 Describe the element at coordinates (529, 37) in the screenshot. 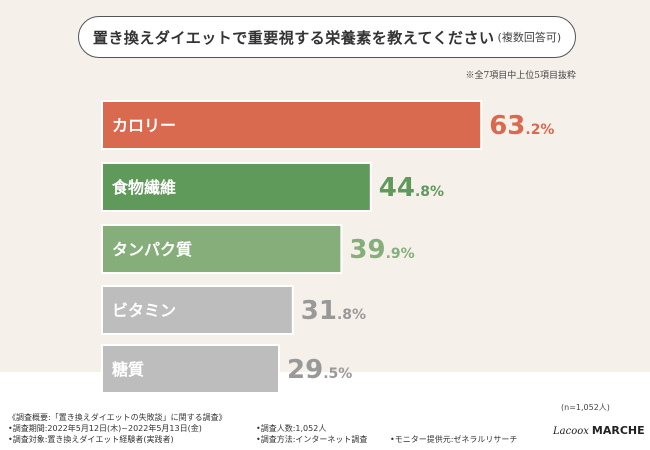

I see `chart-subtitle: (複数回答可)` at that location.